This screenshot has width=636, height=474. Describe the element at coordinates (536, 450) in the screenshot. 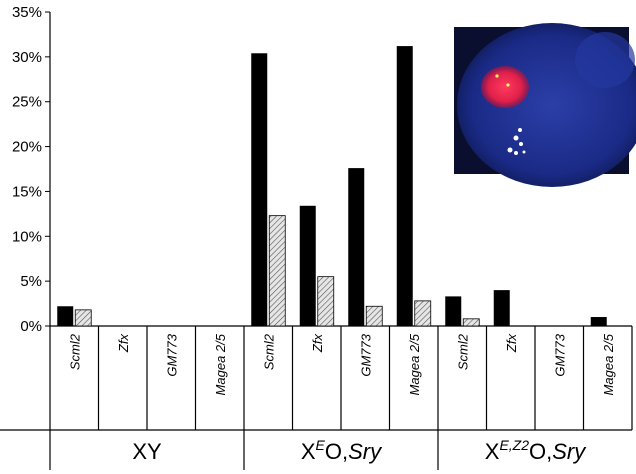

I see `group-label: XE,Z2O,Sry` at that location.